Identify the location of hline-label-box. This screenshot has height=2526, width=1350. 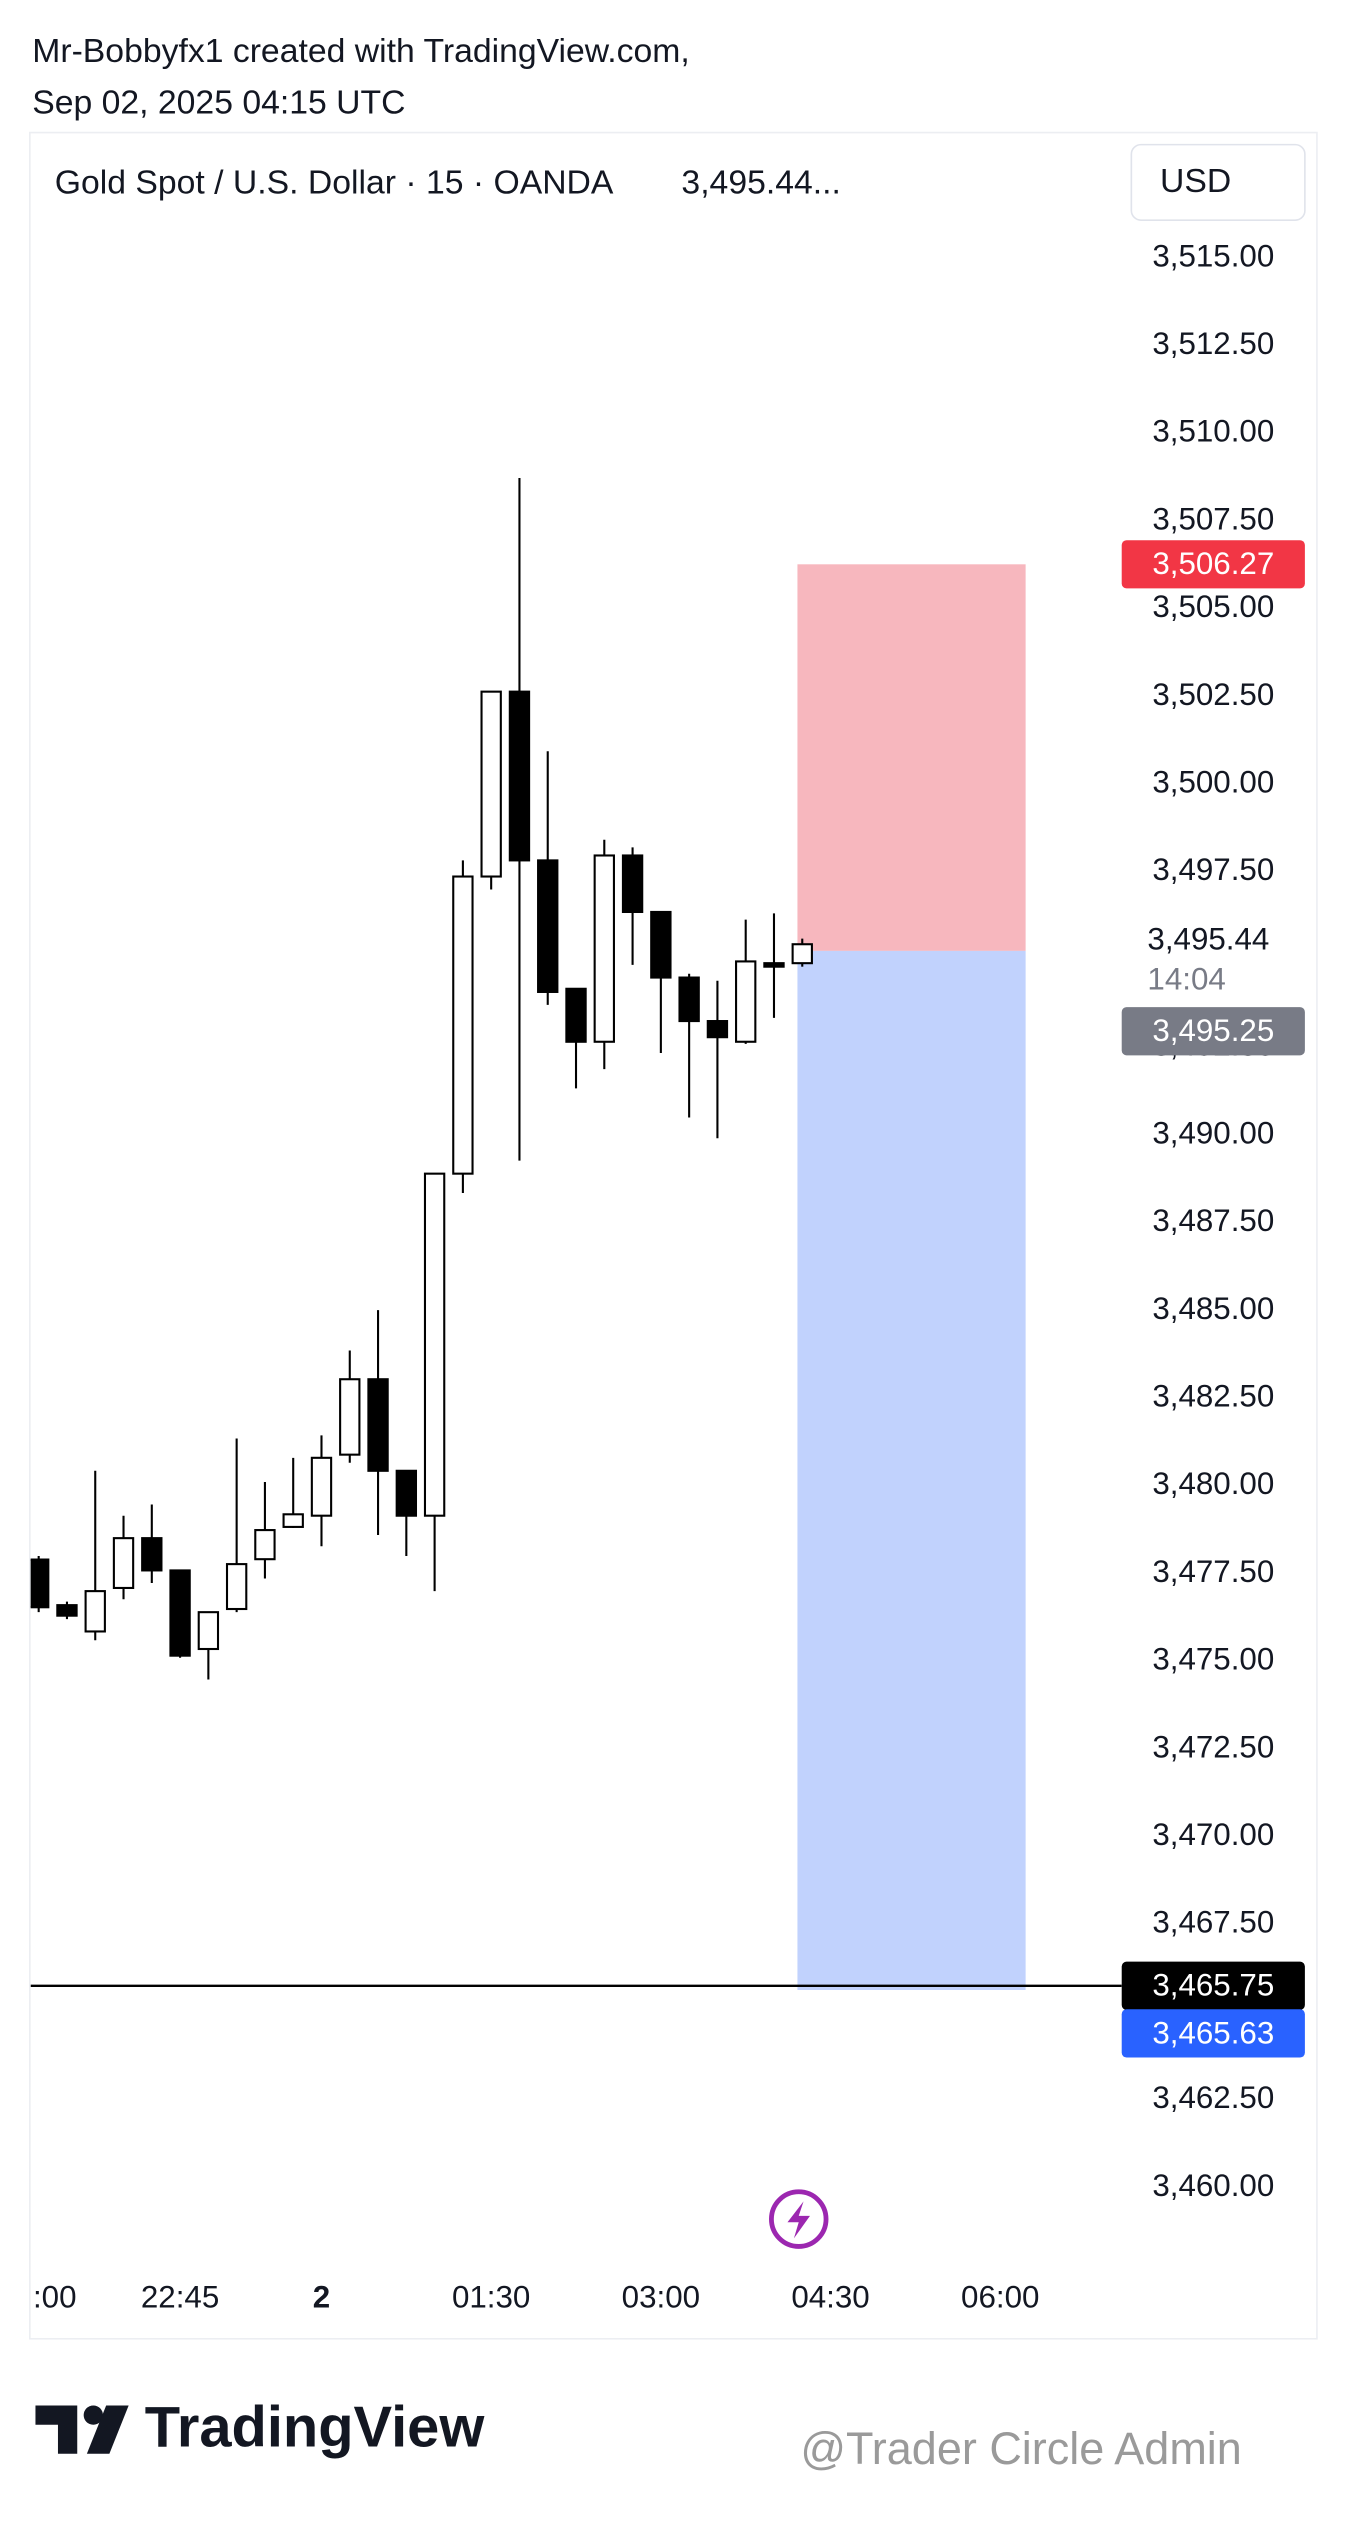
(1213, 1985).